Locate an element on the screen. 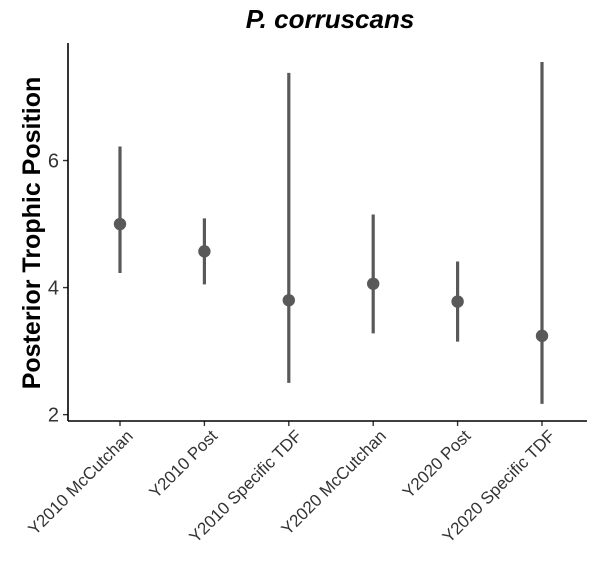 Image resolution: width=590 pixels, height=581 pixels. y-axis-ticks: 2 4 6 is located at coordinates (58, 289).